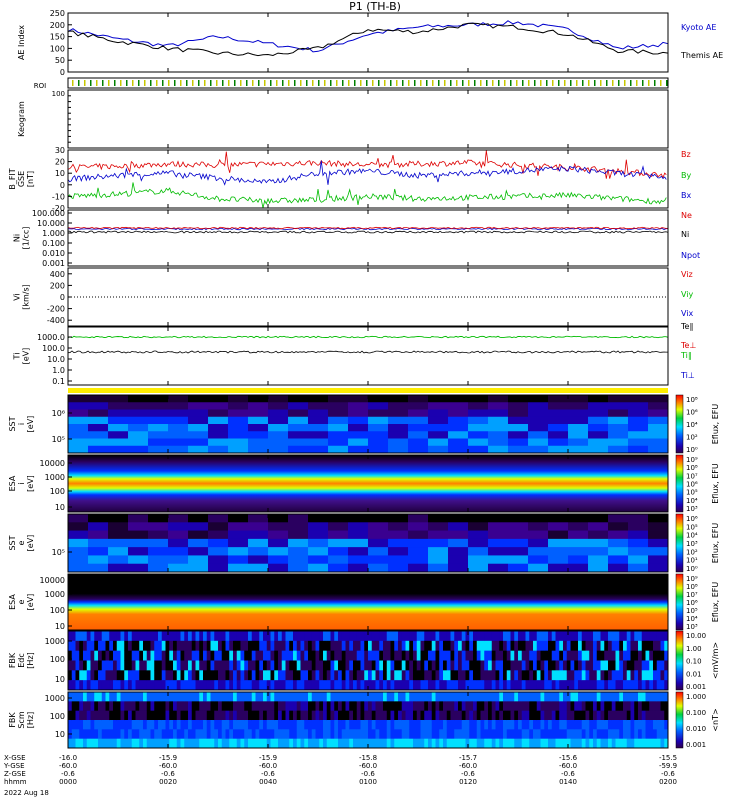 The height and width of the screenshot is (804, 750). What do you see at coordinates (686, 215) in the screenshot?
I see `legend-Ne: Ne` at bounding box center [686, 215].